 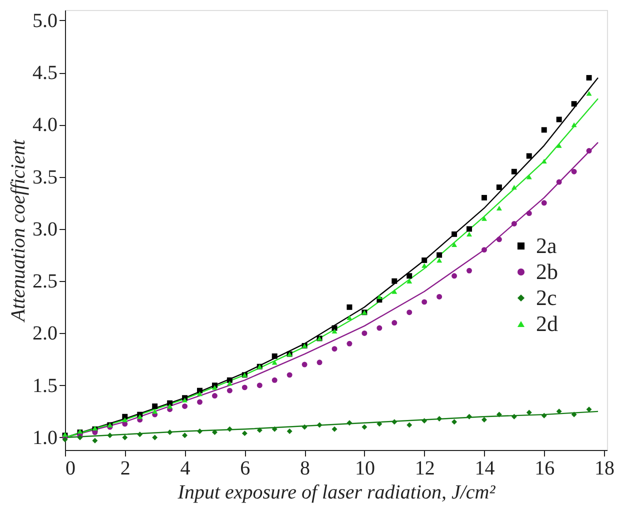 What do you see at coordinates (45, 281) in the screenshot?
I see `y-tick-label: 2.5` at bounding box center [45, 281].